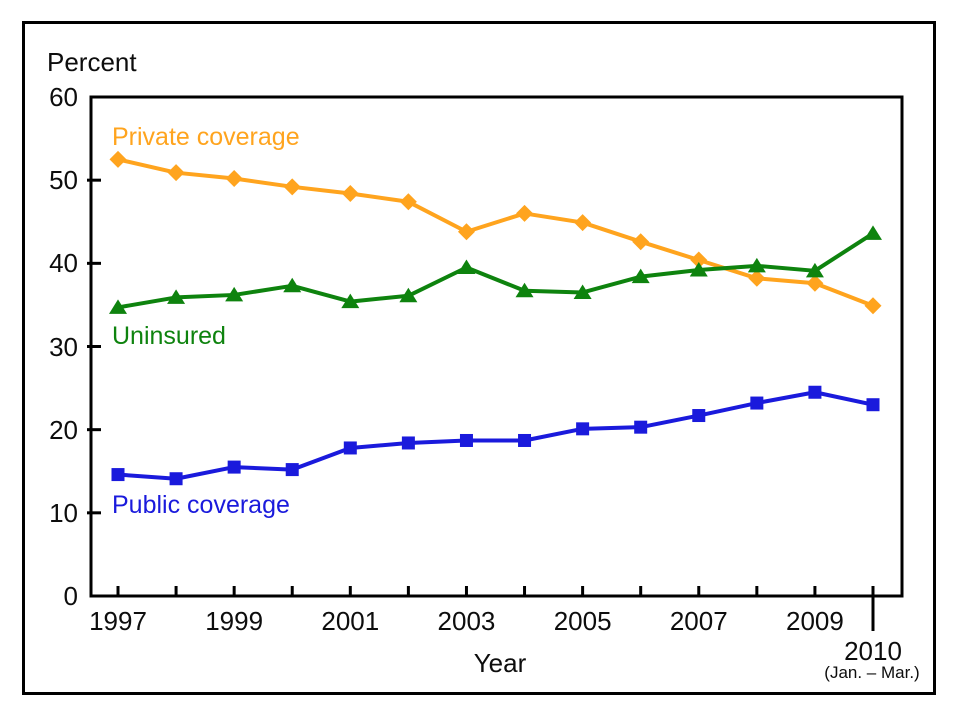  Describe the element at coordinates (63, 512) in the screenshot. I see `y-tick-label-10: 10` at that location.